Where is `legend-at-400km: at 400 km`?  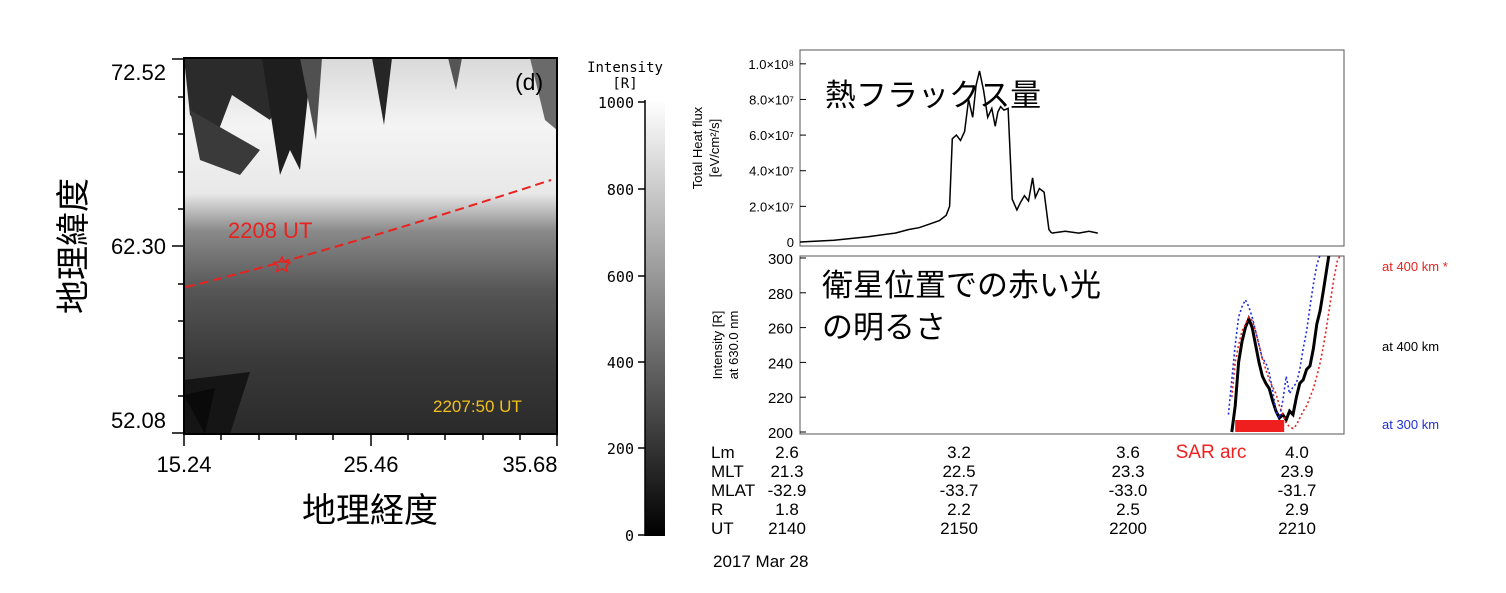 legend-at-400km: at 400 km is located at coordinates (1410, 346).